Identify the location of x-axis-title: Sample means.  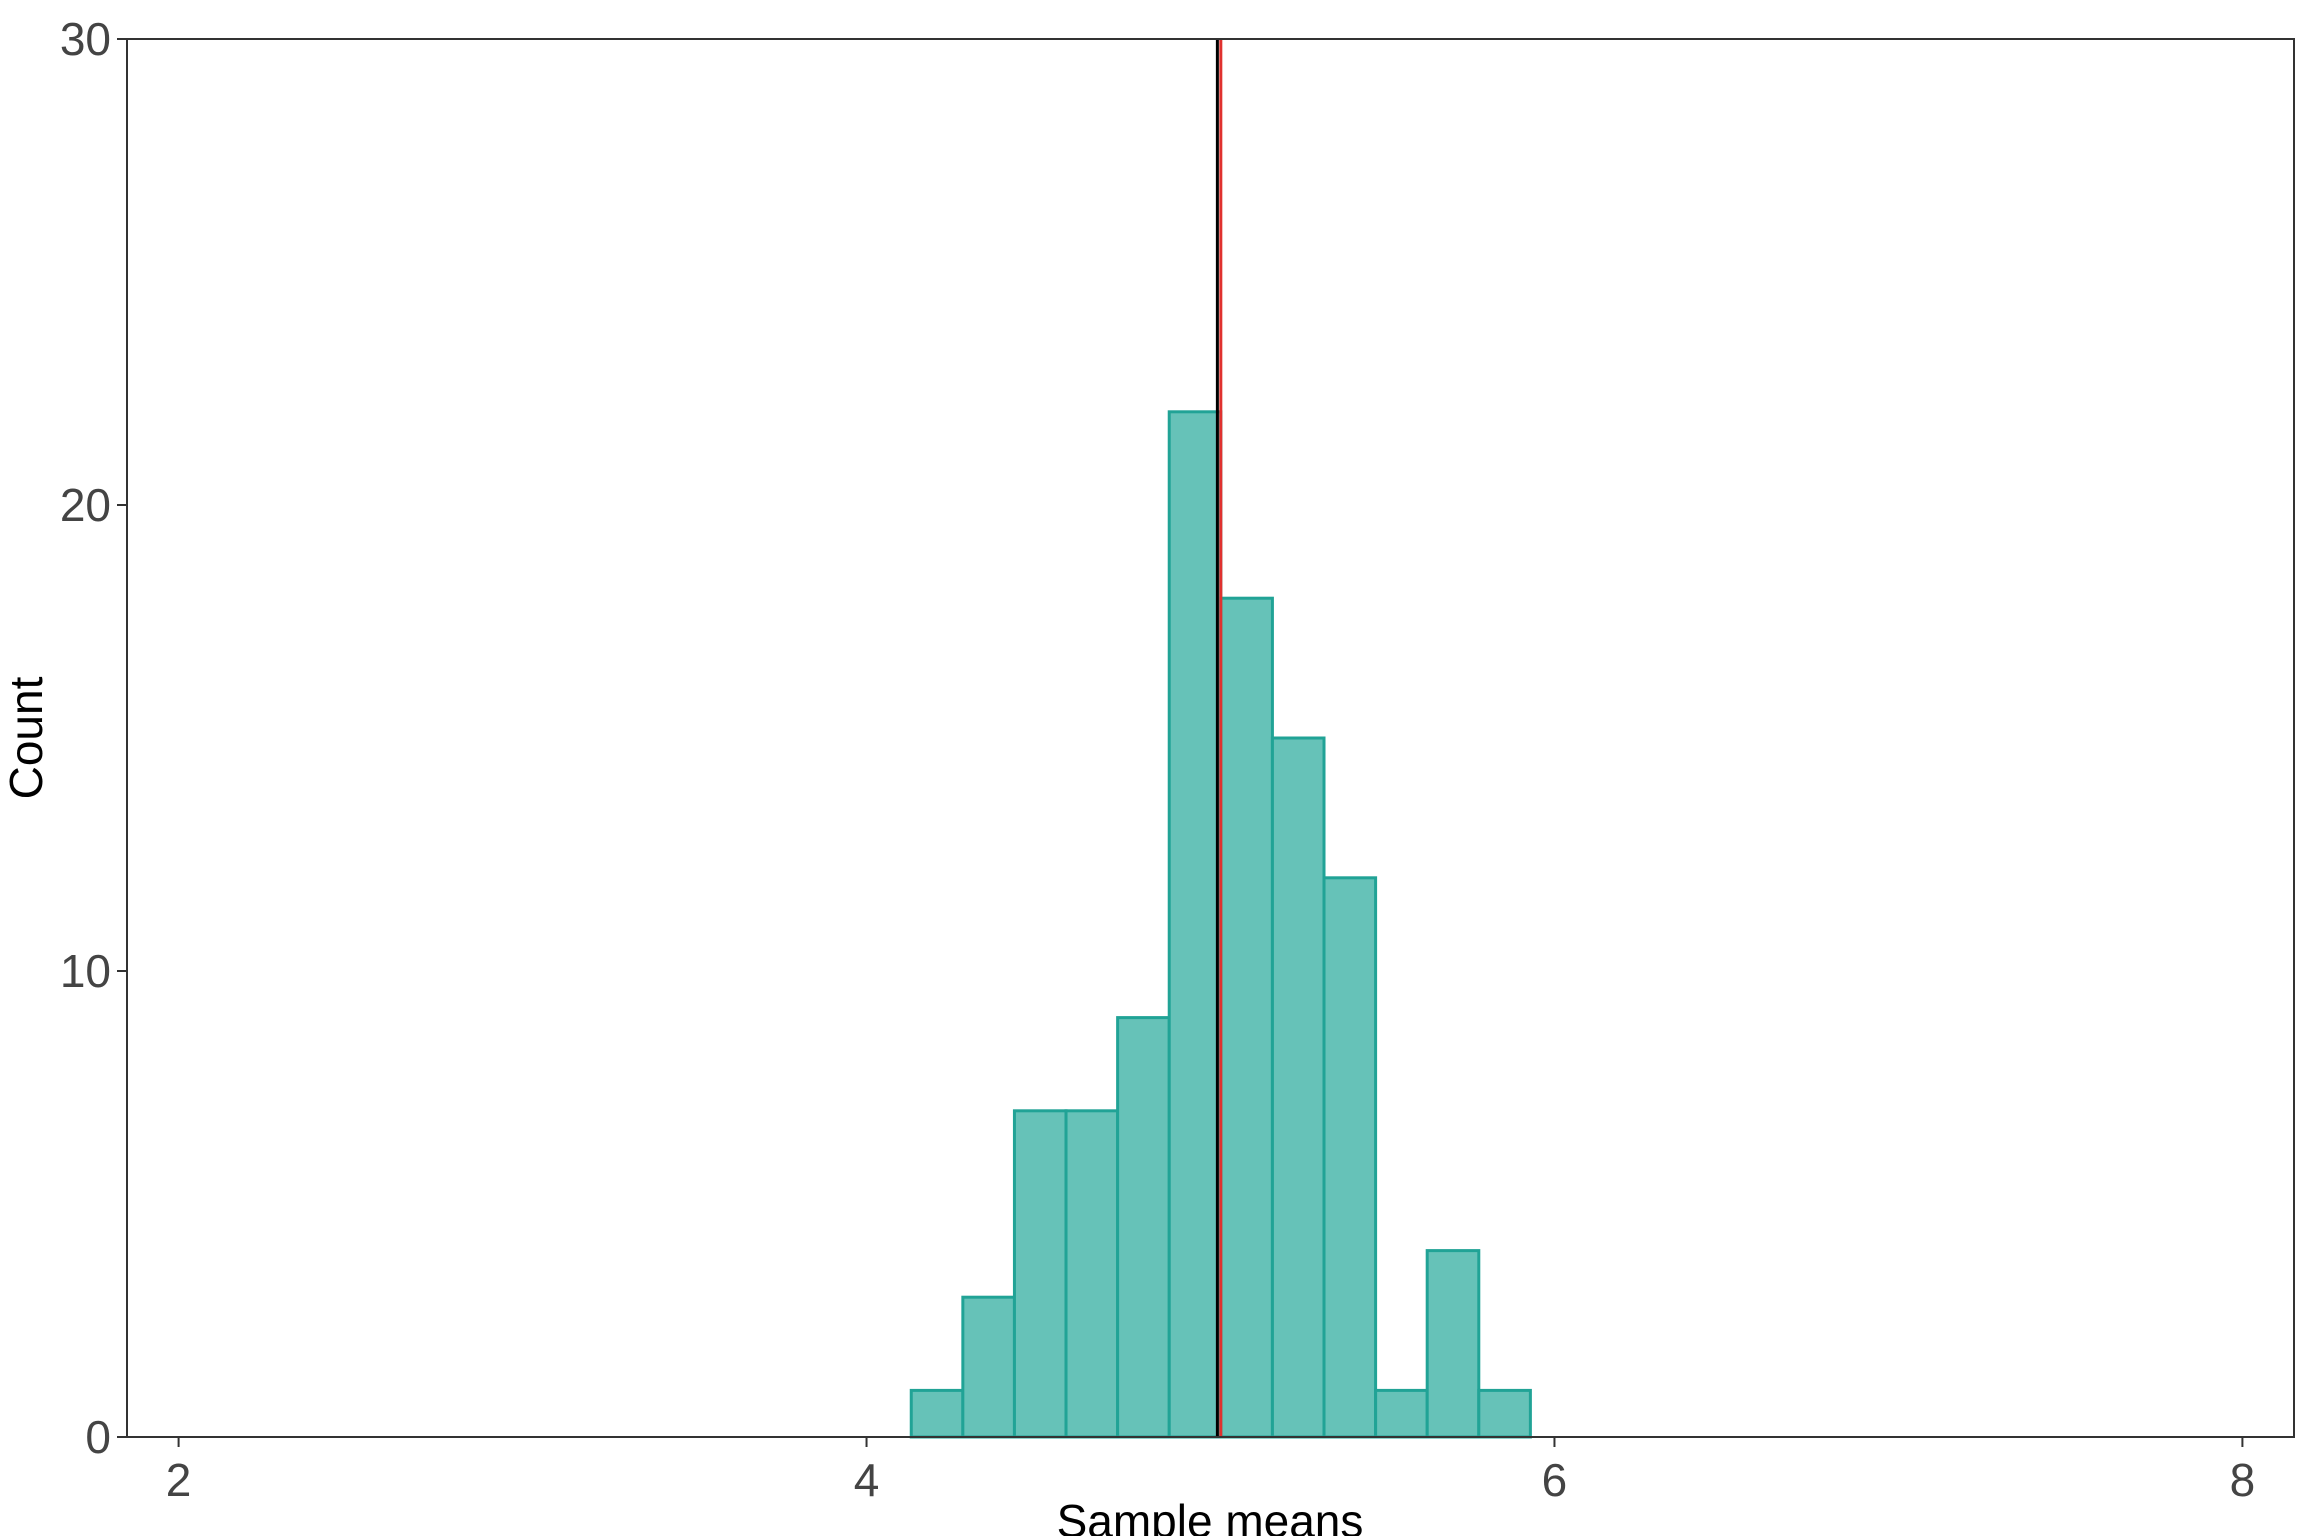
(1210, 1515).